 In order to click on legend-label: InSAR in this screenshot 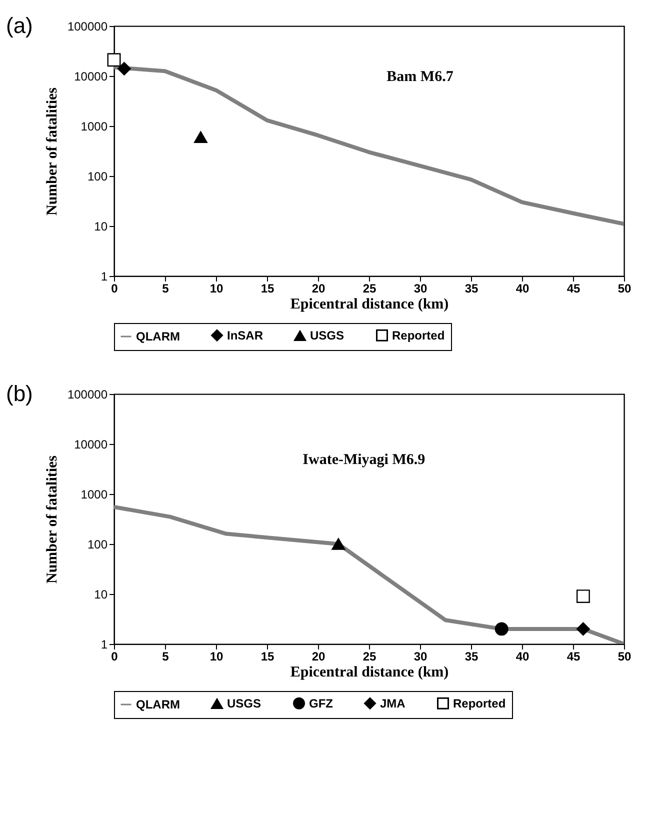, I will do `click(245, 335)`.